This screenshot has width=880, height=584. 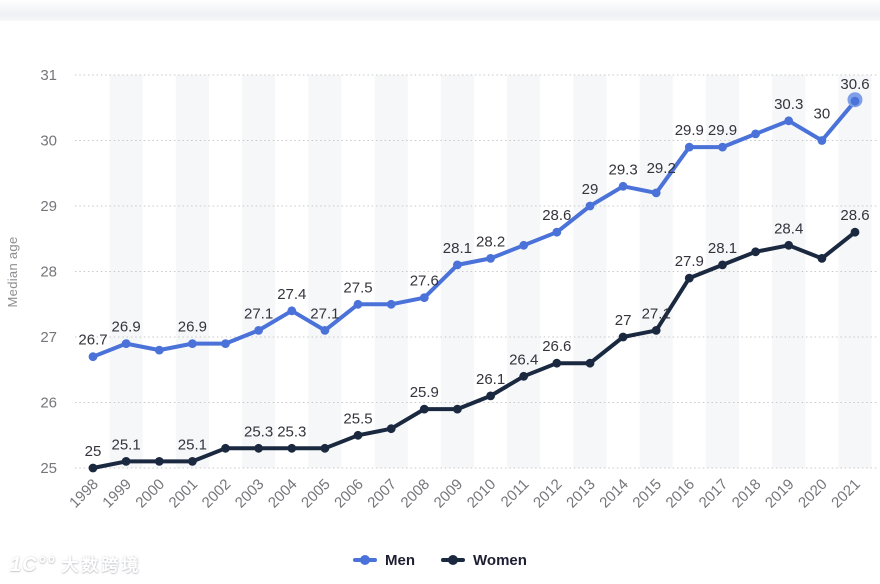 What do you see at coordinates (722, 147) in the screenshot?
I see `men-point-2017` at bounding box center [722, 147].